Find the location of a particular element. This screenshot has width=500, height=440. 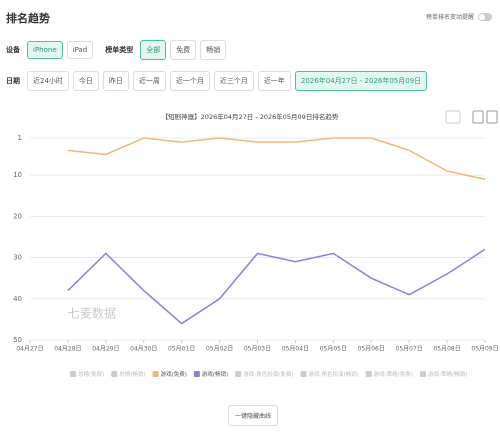

watermark: 七麦数据 is located at coordinates (92, 313).